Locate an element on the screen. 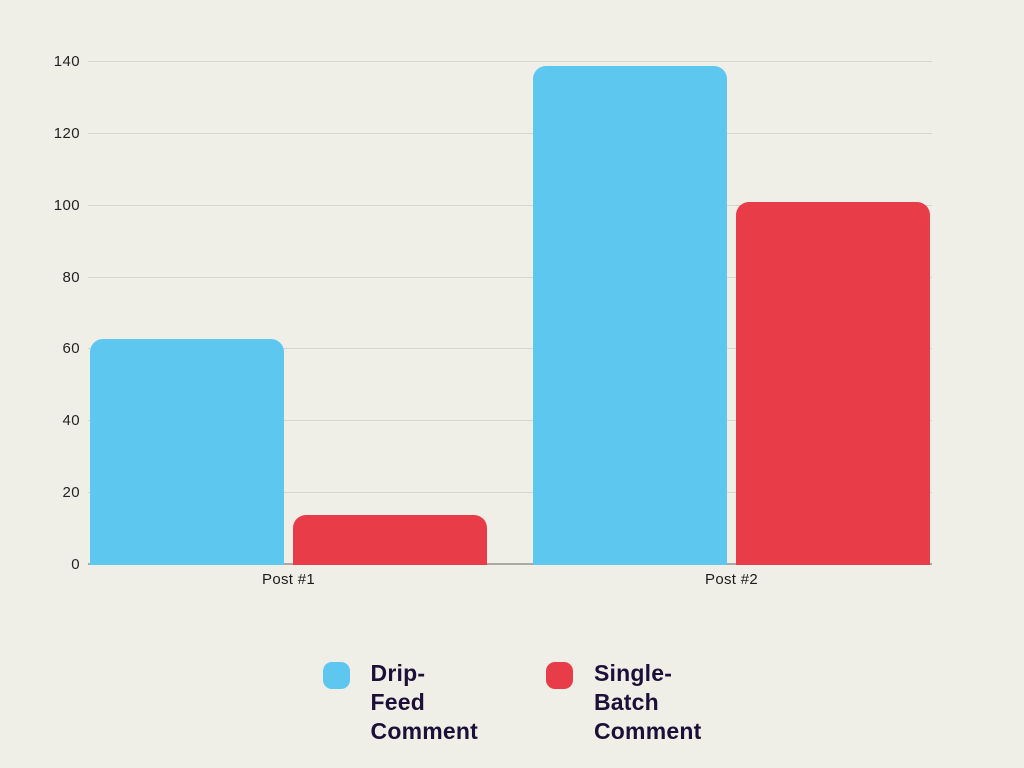 This screenshot has height=768, width=1024. x-tick-label-post-1: Post #1 is located at coordinates (288, 579).